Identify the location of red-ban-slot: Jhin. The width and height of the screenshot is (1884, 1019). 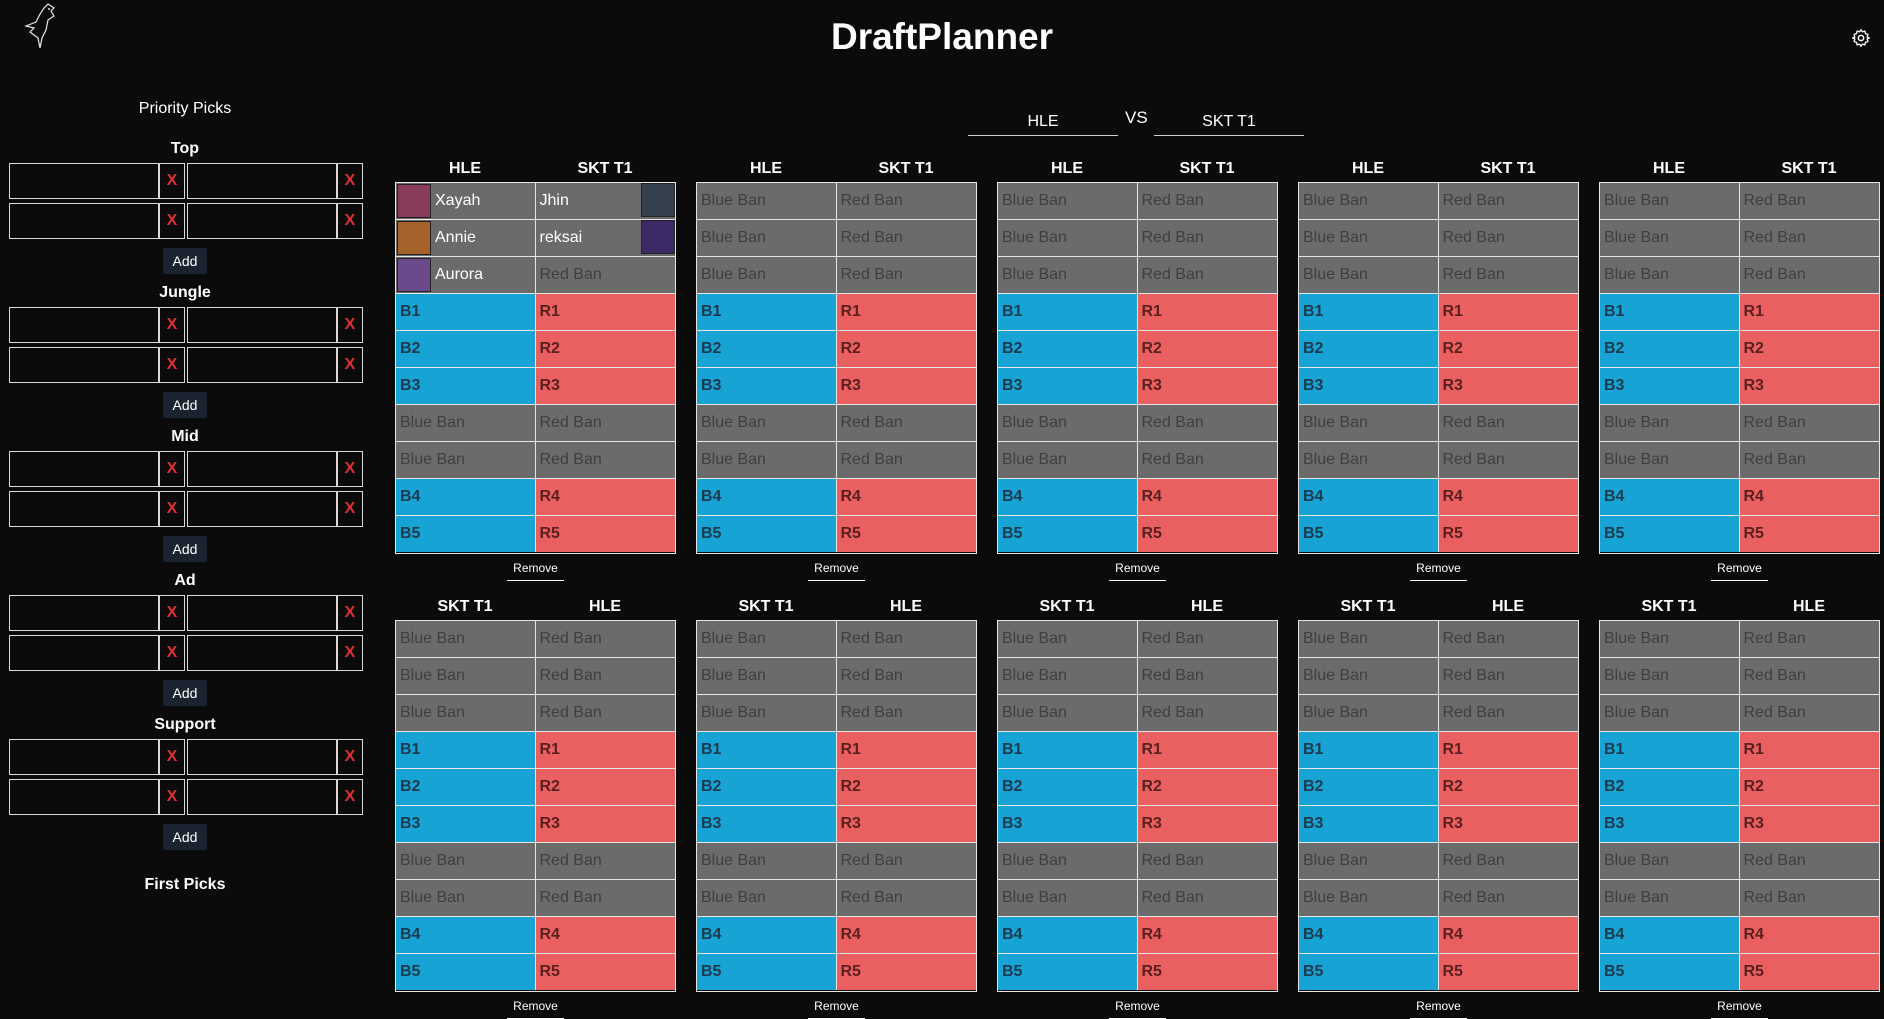
(605, 201).